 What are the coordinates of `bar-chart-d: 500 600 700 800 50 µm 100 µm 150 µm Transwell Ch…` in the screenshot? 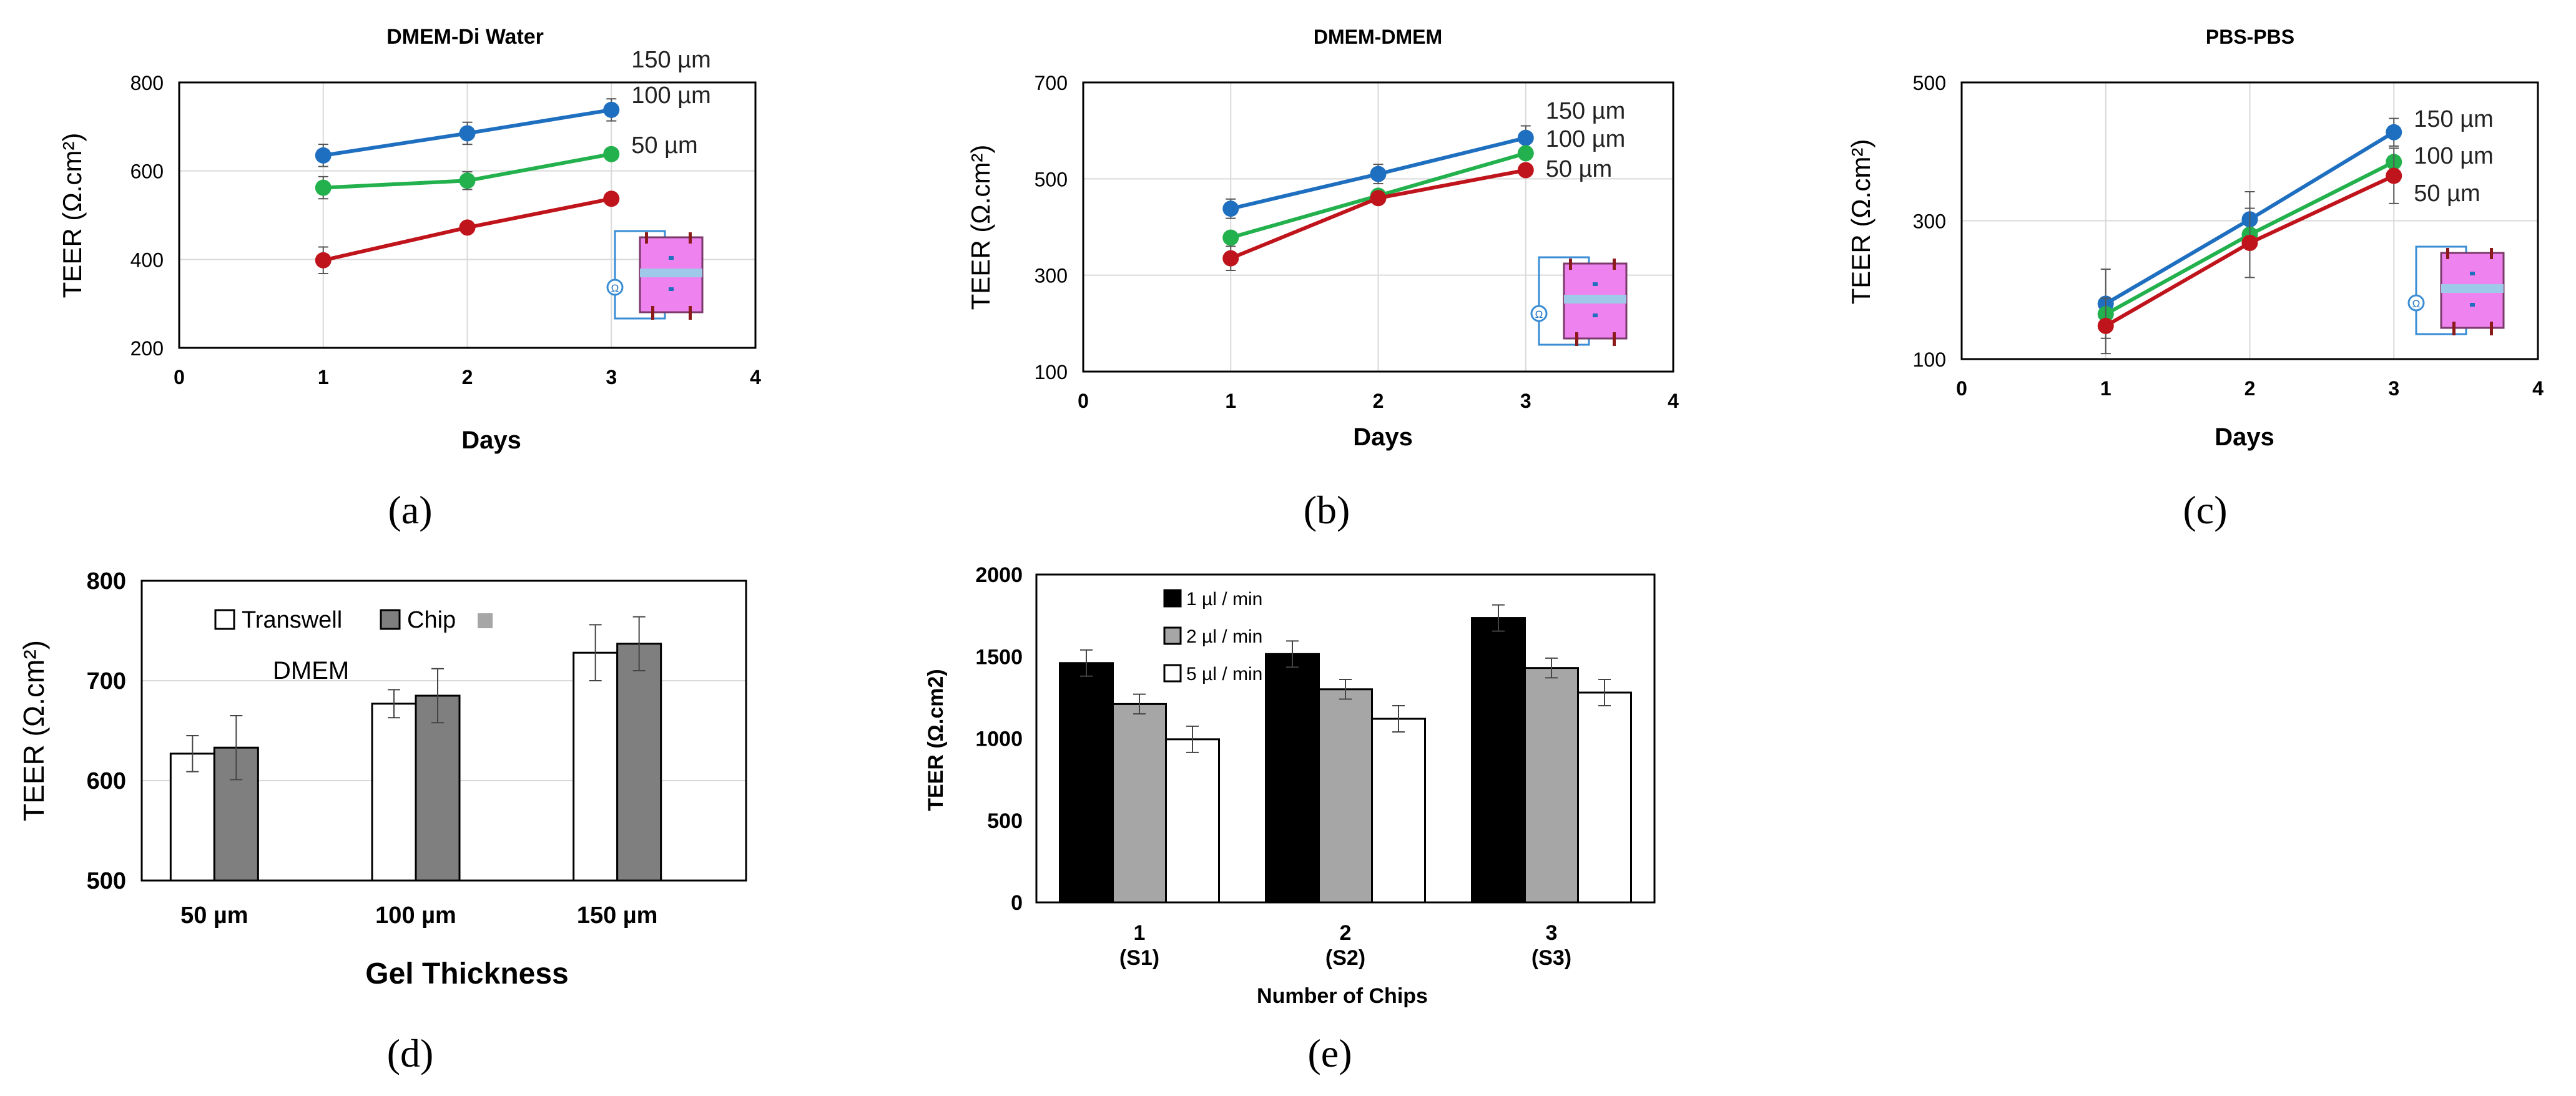 It's located at (382, 821).